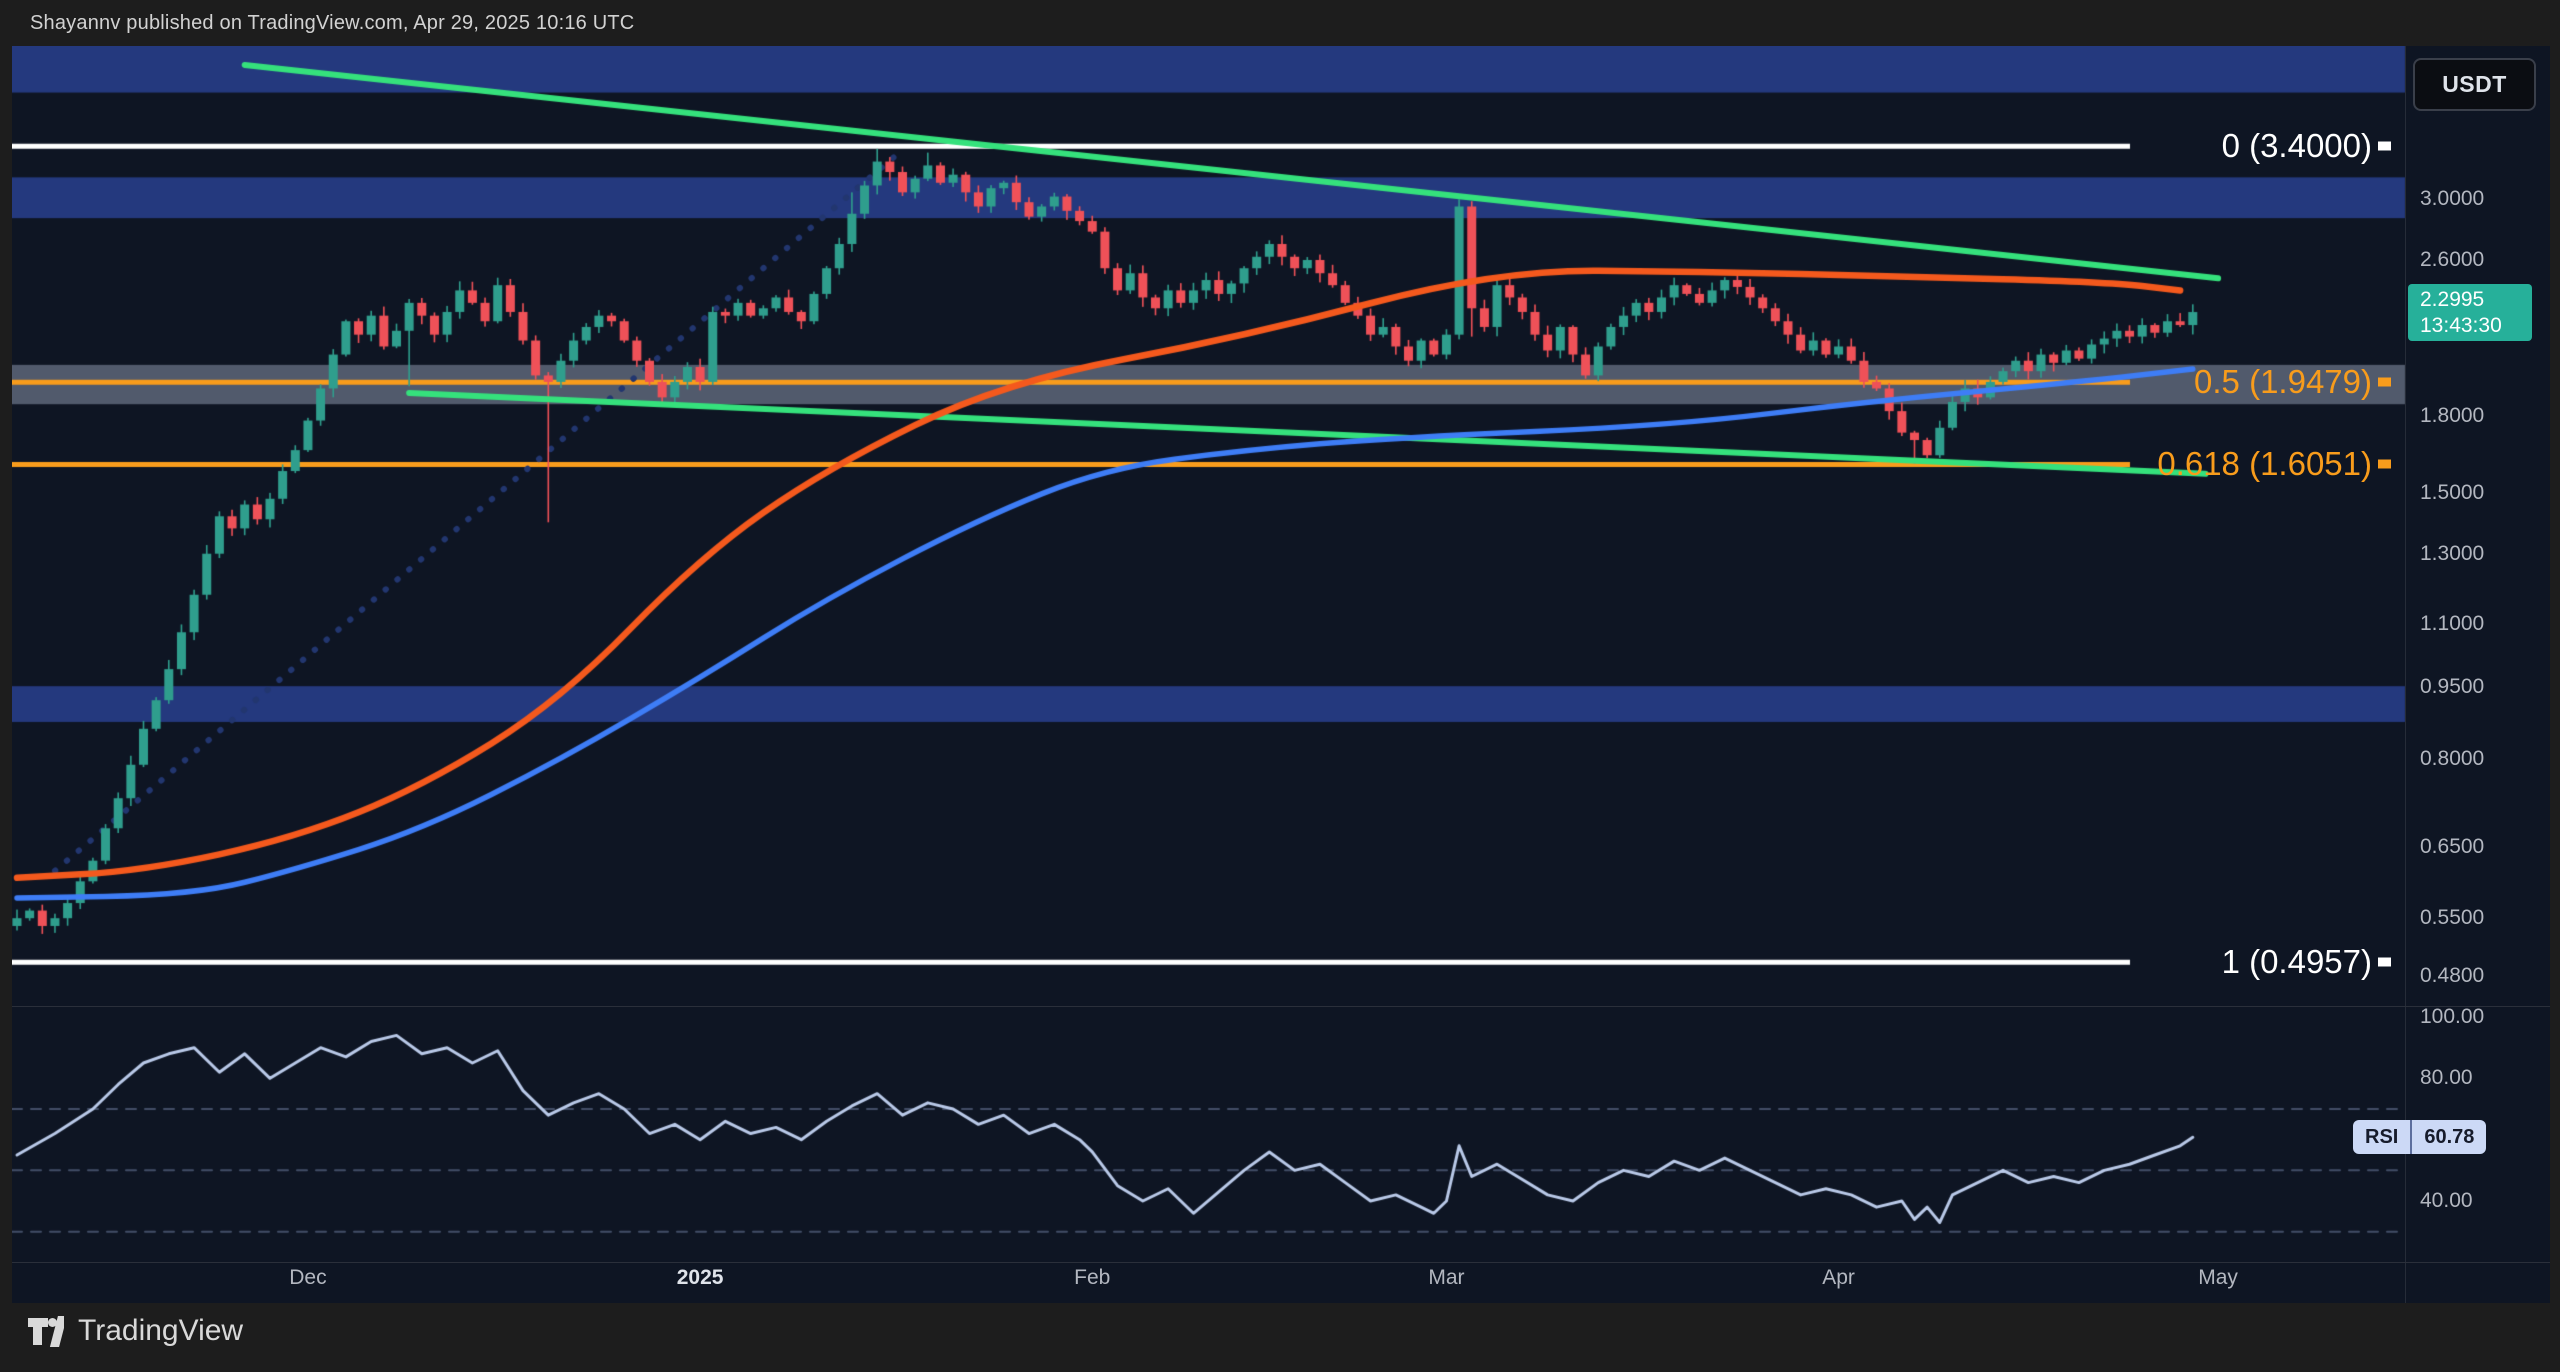 The width and height of the screenshot is (2560, 1372). I want to click on tradingview-wordmark: TradingView, so click(161, 1330).